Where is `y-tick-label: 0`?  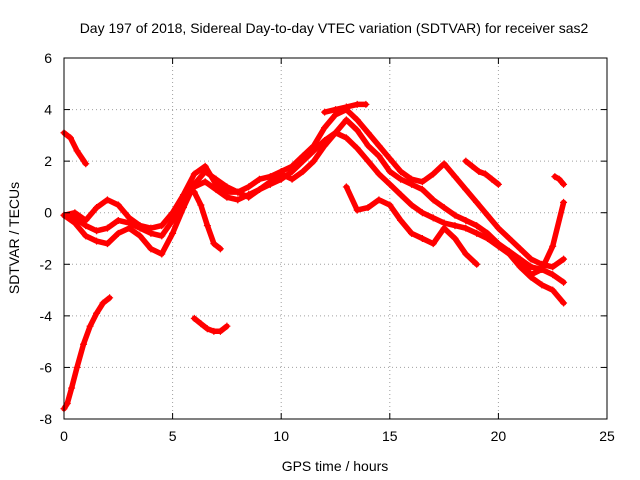
y-tick-label: 0 is located at coordinates (48, 213).